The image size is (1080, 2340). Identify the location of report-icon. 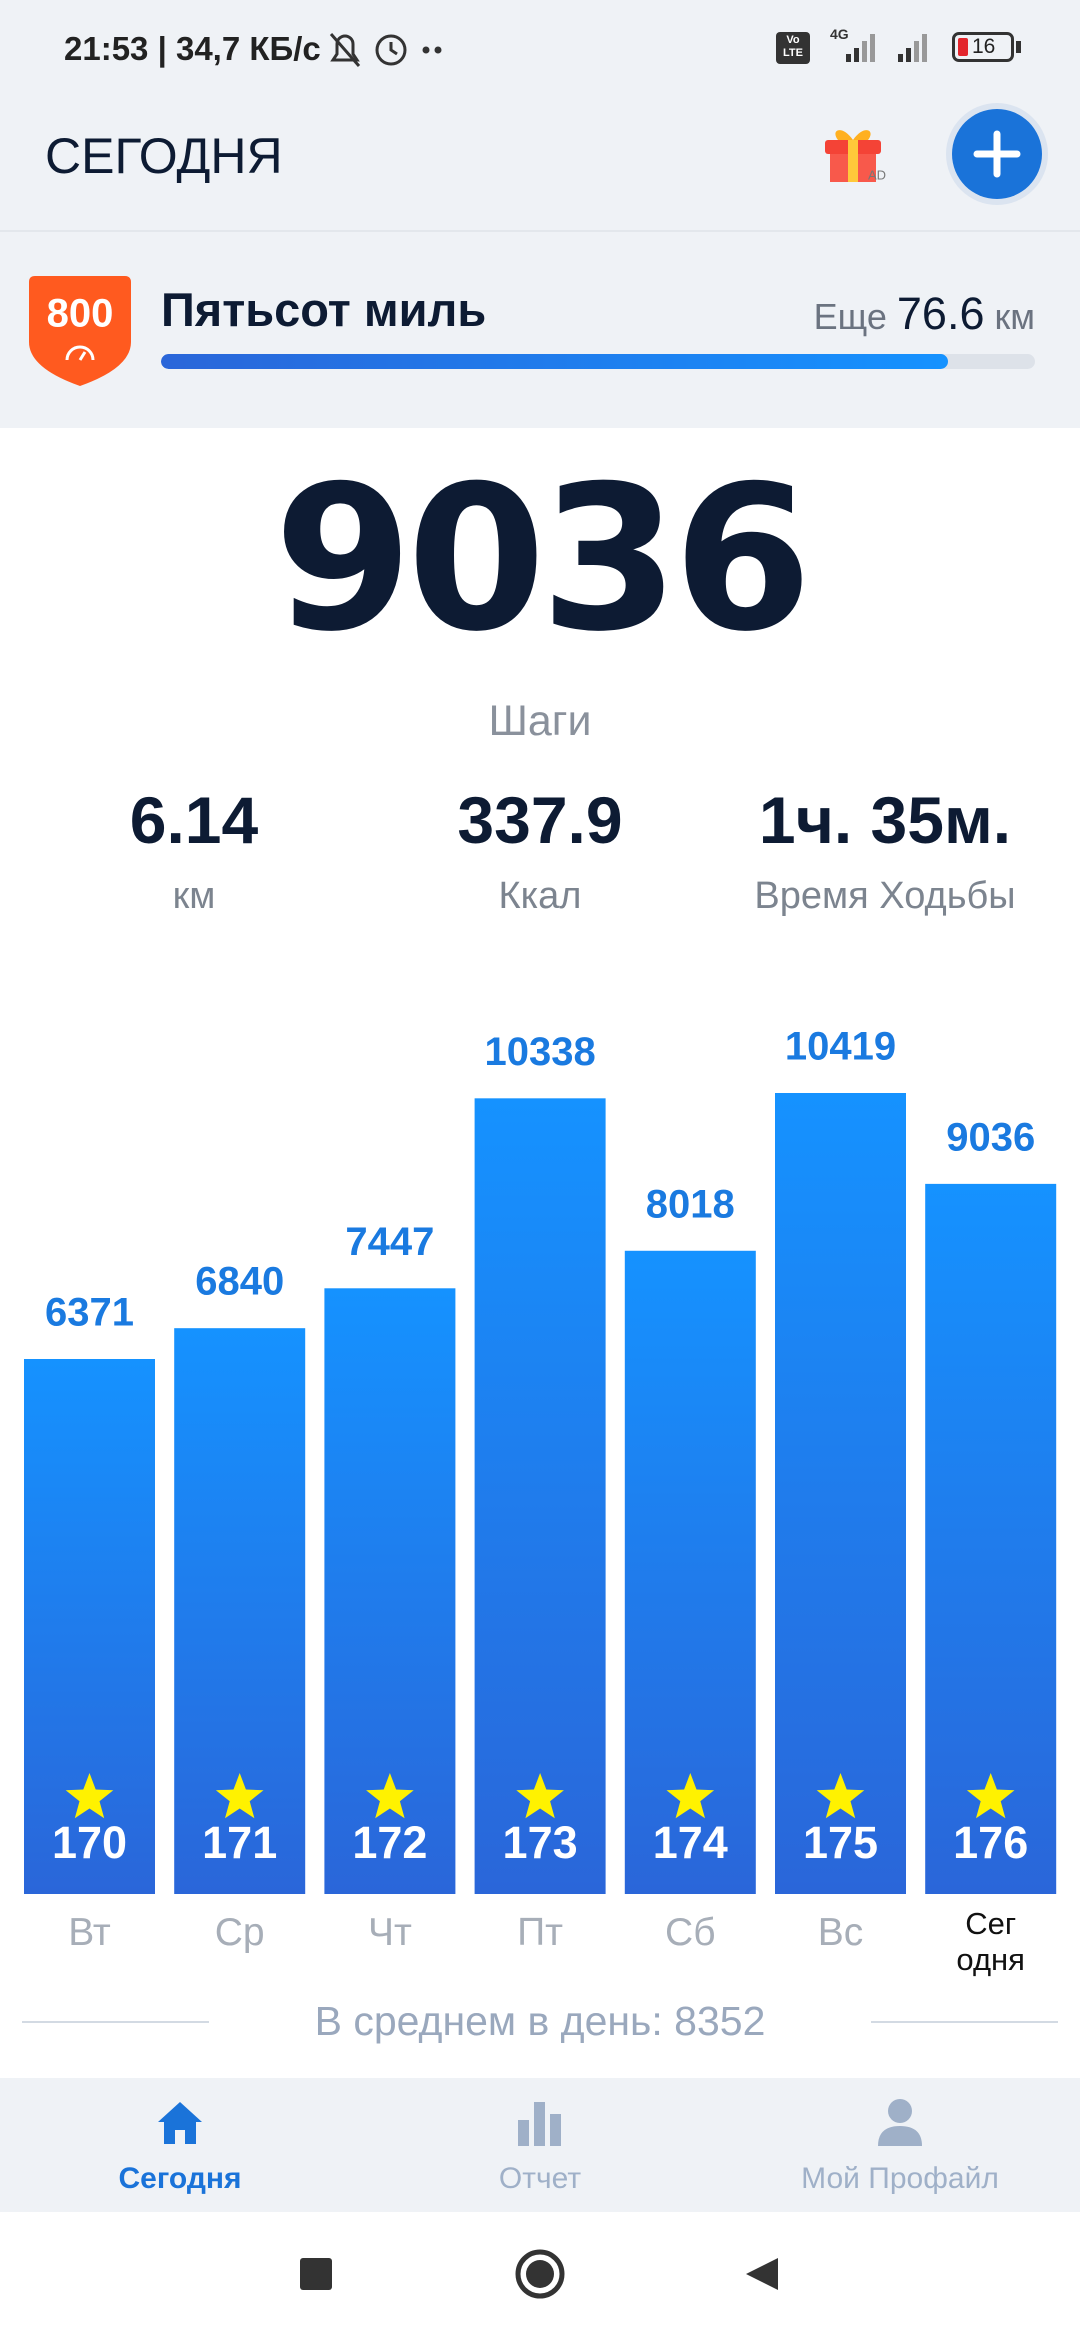
(539, 2124).